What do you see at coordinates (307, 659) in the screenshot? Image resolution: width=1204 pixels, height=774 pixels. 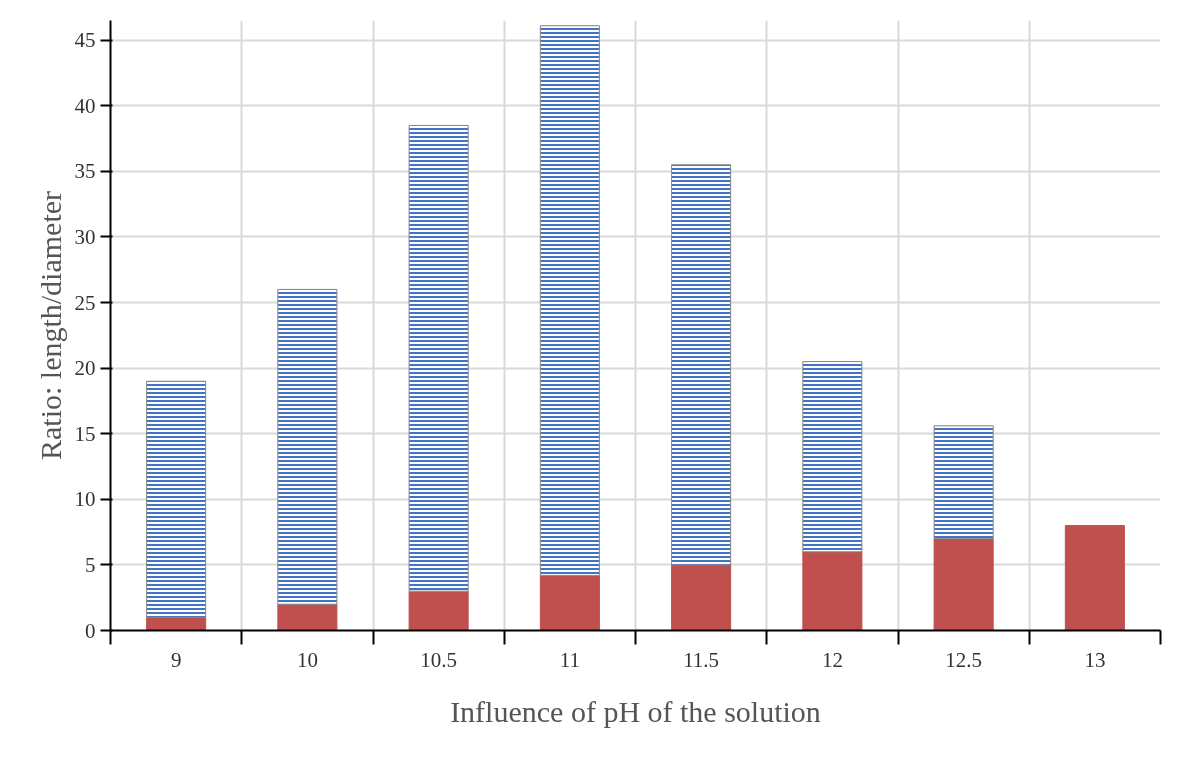 I see `x-tick-label: 10` at bounding box center [307, 659].